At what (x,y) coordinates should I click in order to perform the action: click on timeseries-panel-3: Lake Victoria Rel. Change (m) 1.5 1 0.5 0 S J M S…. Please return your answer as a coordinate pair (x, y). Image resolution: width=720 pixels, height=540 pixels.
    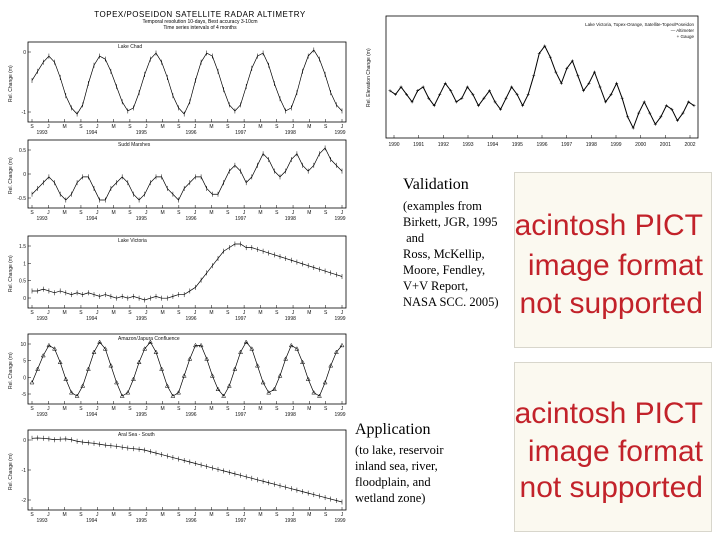
    Looking at the image, I should click on (177, 278).